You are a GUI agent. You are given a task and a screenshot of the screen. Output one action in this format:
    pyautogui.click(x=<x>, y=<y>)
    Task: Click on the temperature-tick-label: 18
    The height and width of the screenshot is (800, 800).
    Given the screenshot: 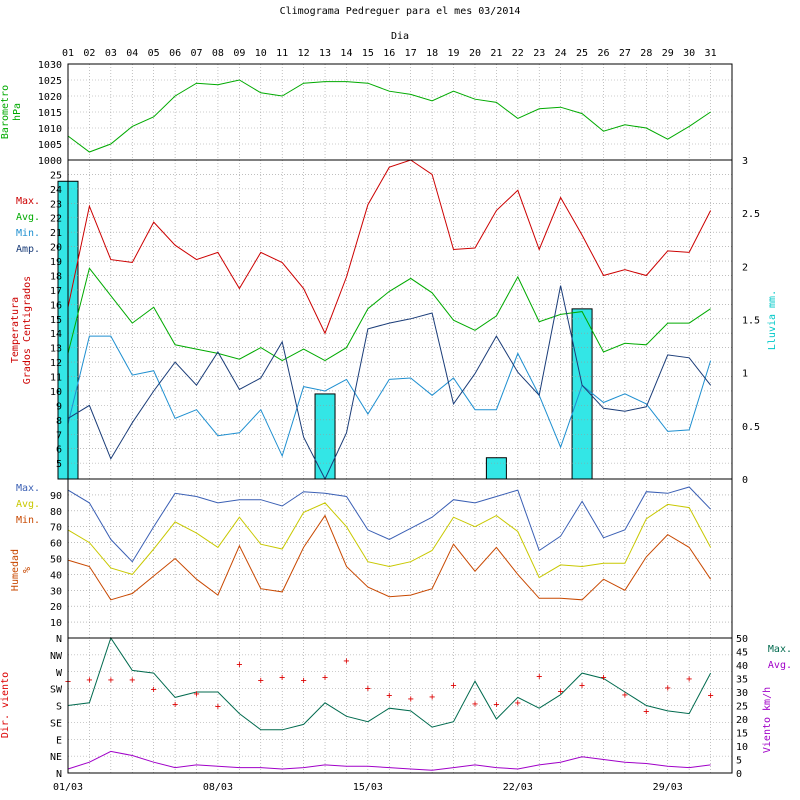 What is the action you would take?
    pyautogui.click(x=56, y=276)
    